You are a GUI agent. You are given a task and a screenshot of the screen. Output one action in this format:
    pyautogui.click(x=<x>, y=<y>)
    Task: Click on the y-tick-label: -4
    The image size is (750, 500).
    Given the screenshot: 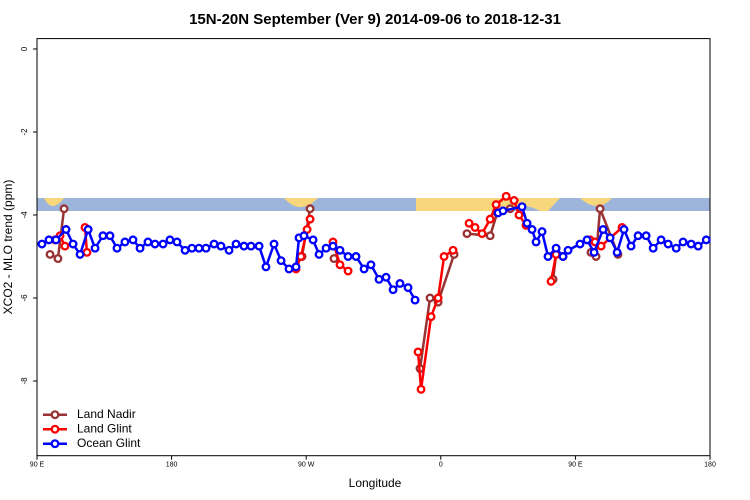 What is the action you would take?
    pyautogui.click(x=24, y=215)
    